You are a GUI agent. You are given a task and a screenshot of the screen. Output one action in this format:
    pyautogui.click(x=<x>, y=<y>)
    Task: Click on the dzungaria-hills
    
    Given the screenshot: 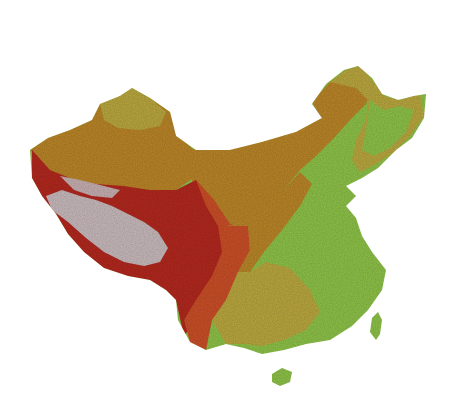 What is the action you would take?
    pyautogui.click(x=133, y=109)
    